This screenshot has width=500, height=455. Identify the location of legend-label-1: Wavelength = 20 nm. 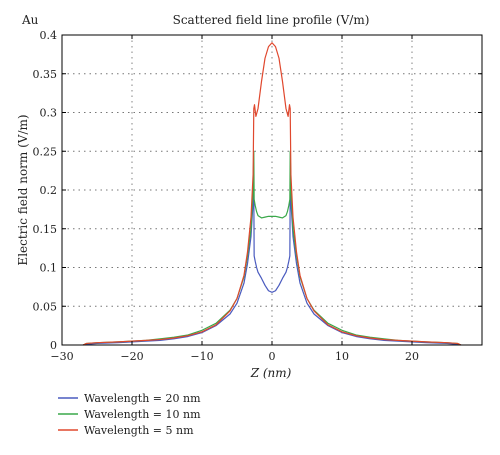
(142, 398).